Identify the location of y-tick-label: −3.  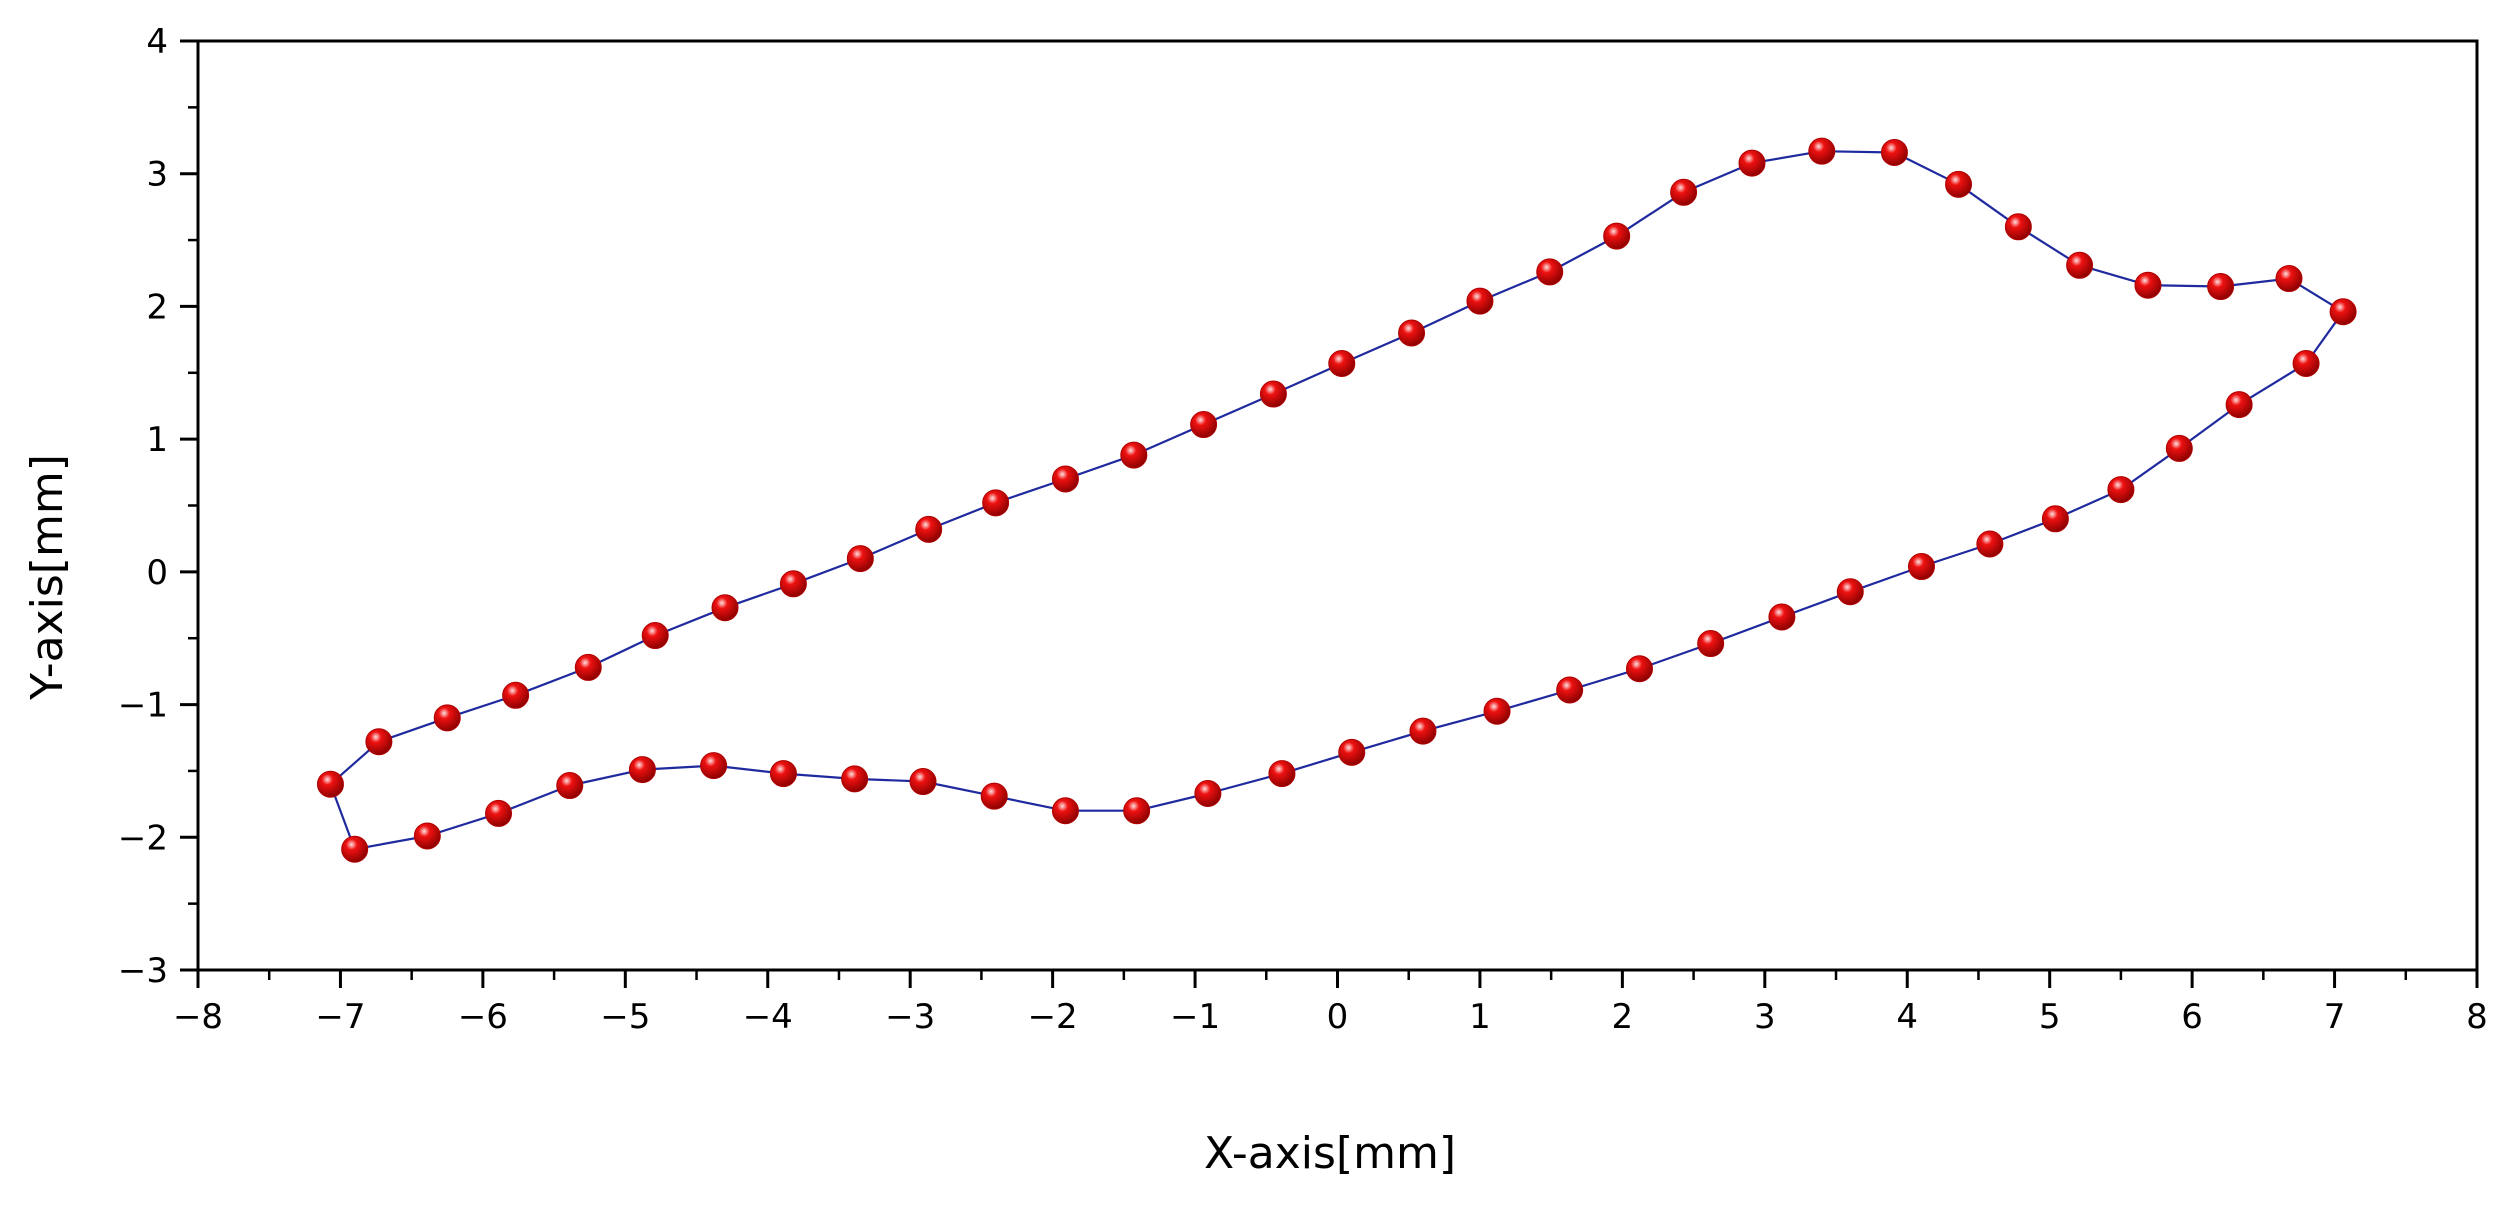
(143, 971).